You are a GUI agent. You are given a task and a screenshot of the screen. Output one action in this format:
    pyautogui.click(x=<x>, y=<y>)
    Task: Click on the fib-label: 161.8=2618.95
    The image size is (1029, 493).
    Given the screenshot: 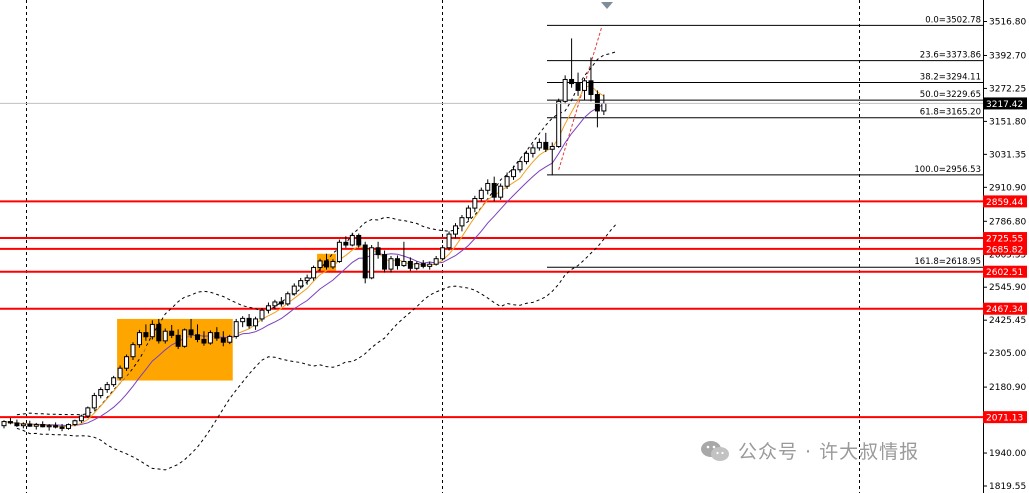 What is the action you would take?
    pyautogui.click(x=947, y=262)
    